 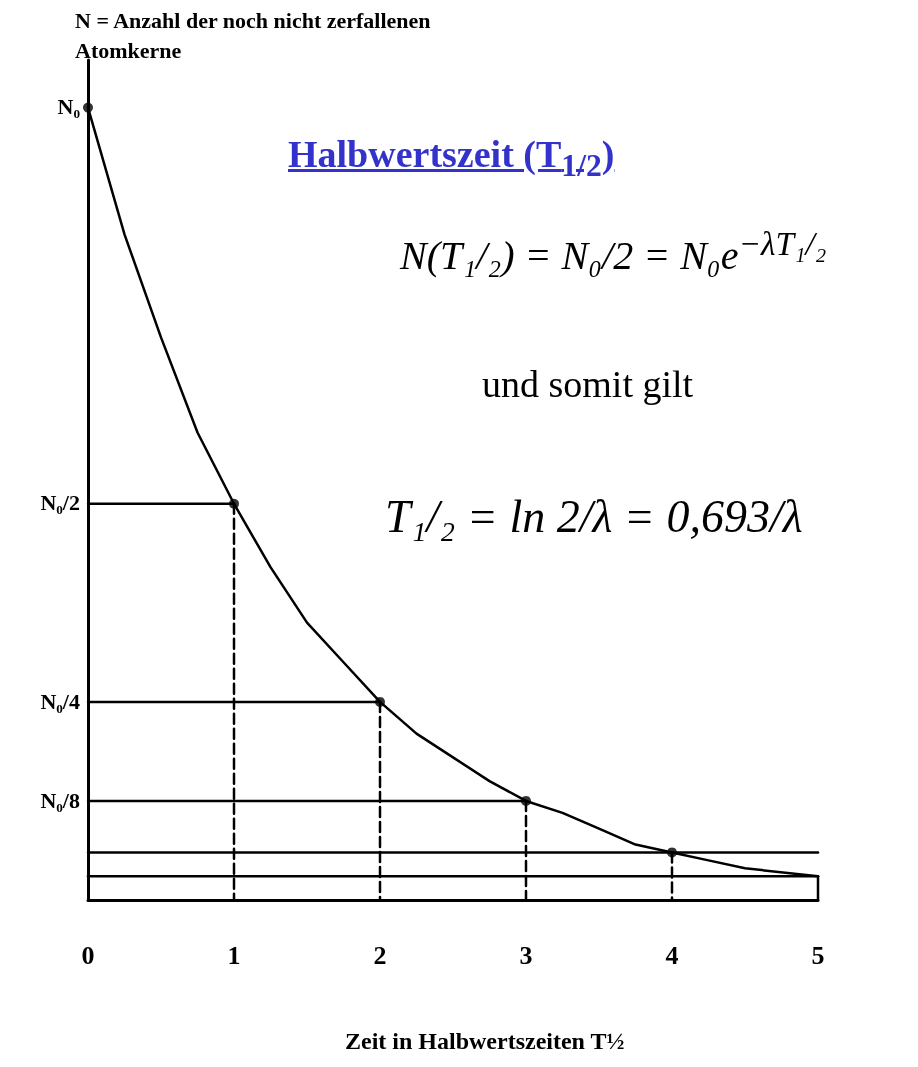 I want to click on text: Halbwertszeit (T$_{1/2}$), so click(x=451, y=158).